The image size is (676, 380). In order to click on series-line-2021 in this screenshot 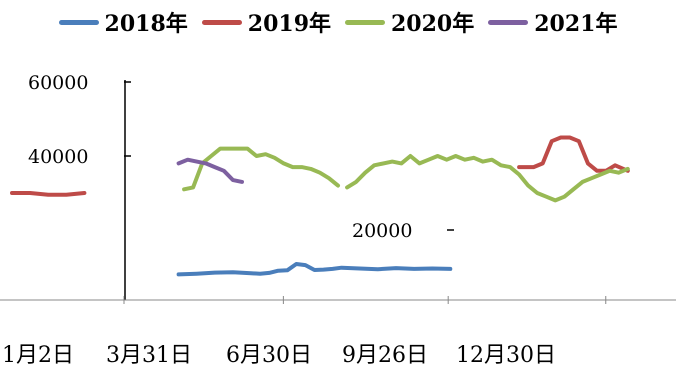, I will do `click(210, 170)`.